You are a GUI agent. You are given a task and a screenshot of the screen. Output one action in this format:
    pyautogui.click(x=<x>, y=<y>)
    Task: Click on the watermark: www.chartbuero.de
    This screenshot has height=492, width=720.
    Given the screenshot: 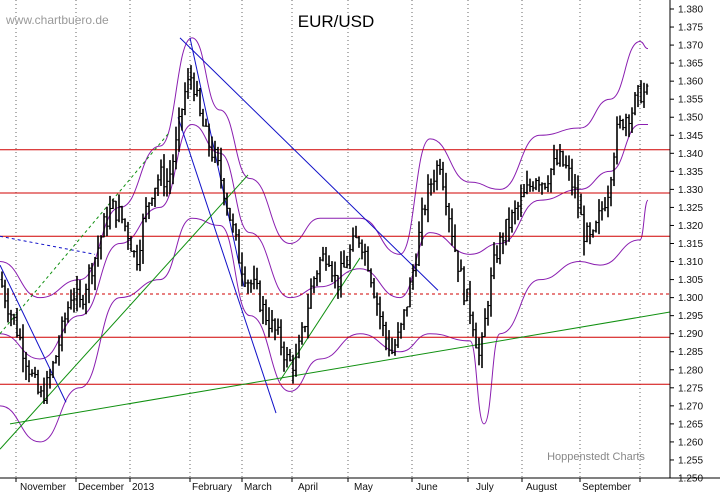 What is the action you would take?
    pyautogui.click(x=57, y=20)
    